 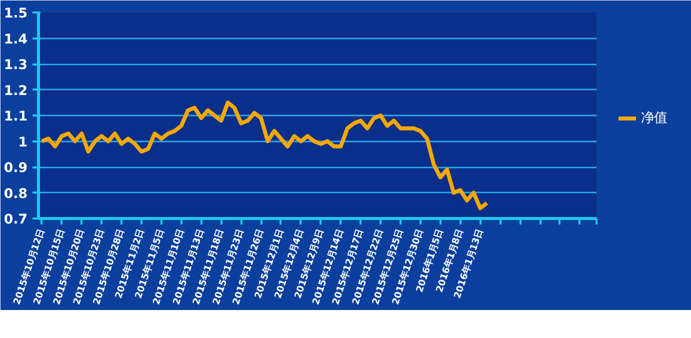 I want to click on y-tick-label: 1.5, so click(x=16, y=14).